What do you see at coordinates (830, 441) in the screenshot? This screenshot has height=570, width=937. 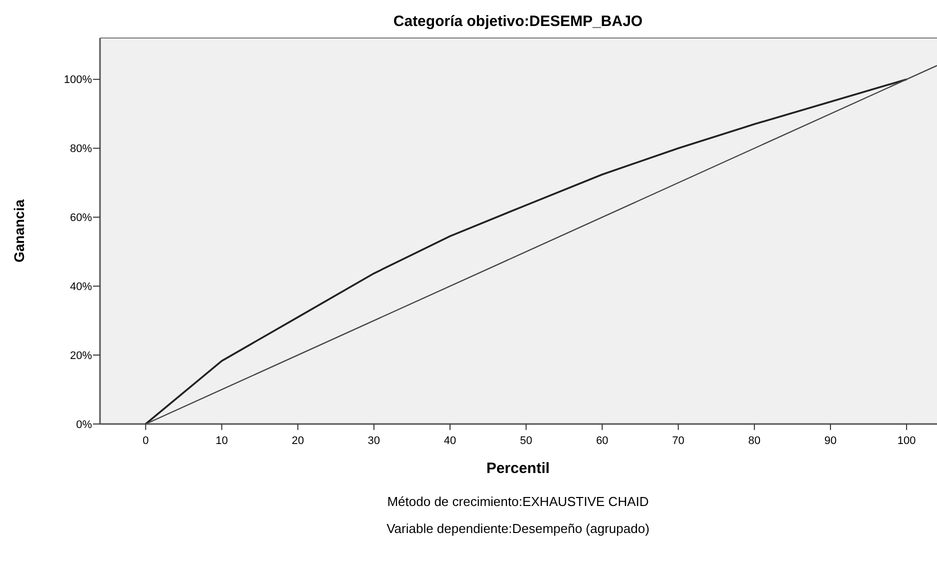 I see `x-tick-label: 90` at bounding box center [830, 441].